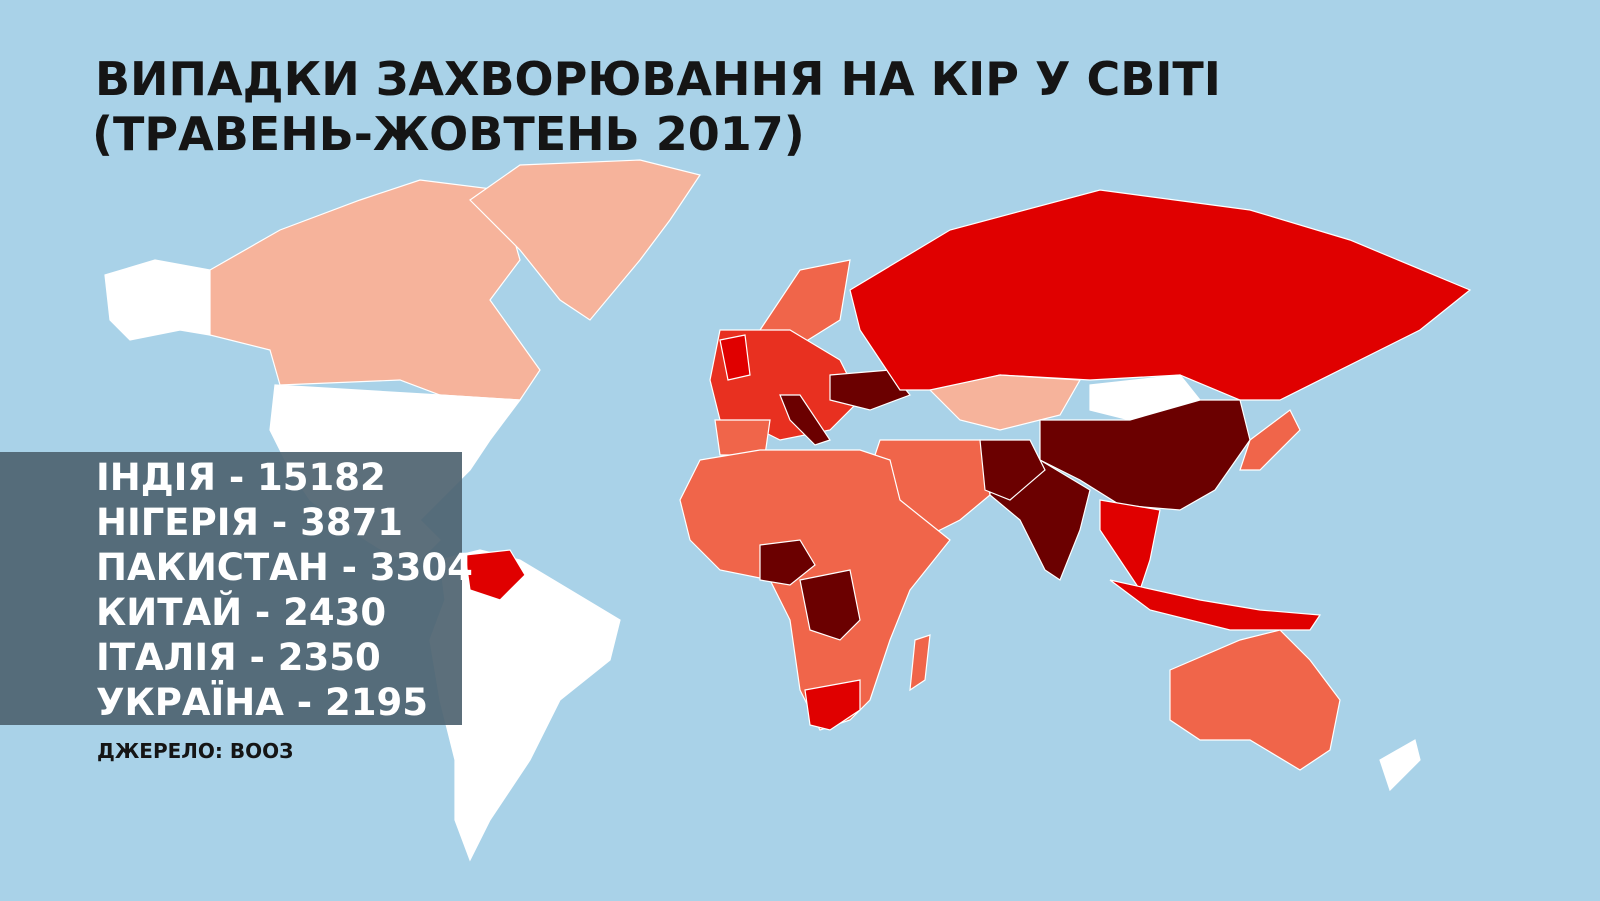  I want to click on new-zealand, so click(1400, 765).